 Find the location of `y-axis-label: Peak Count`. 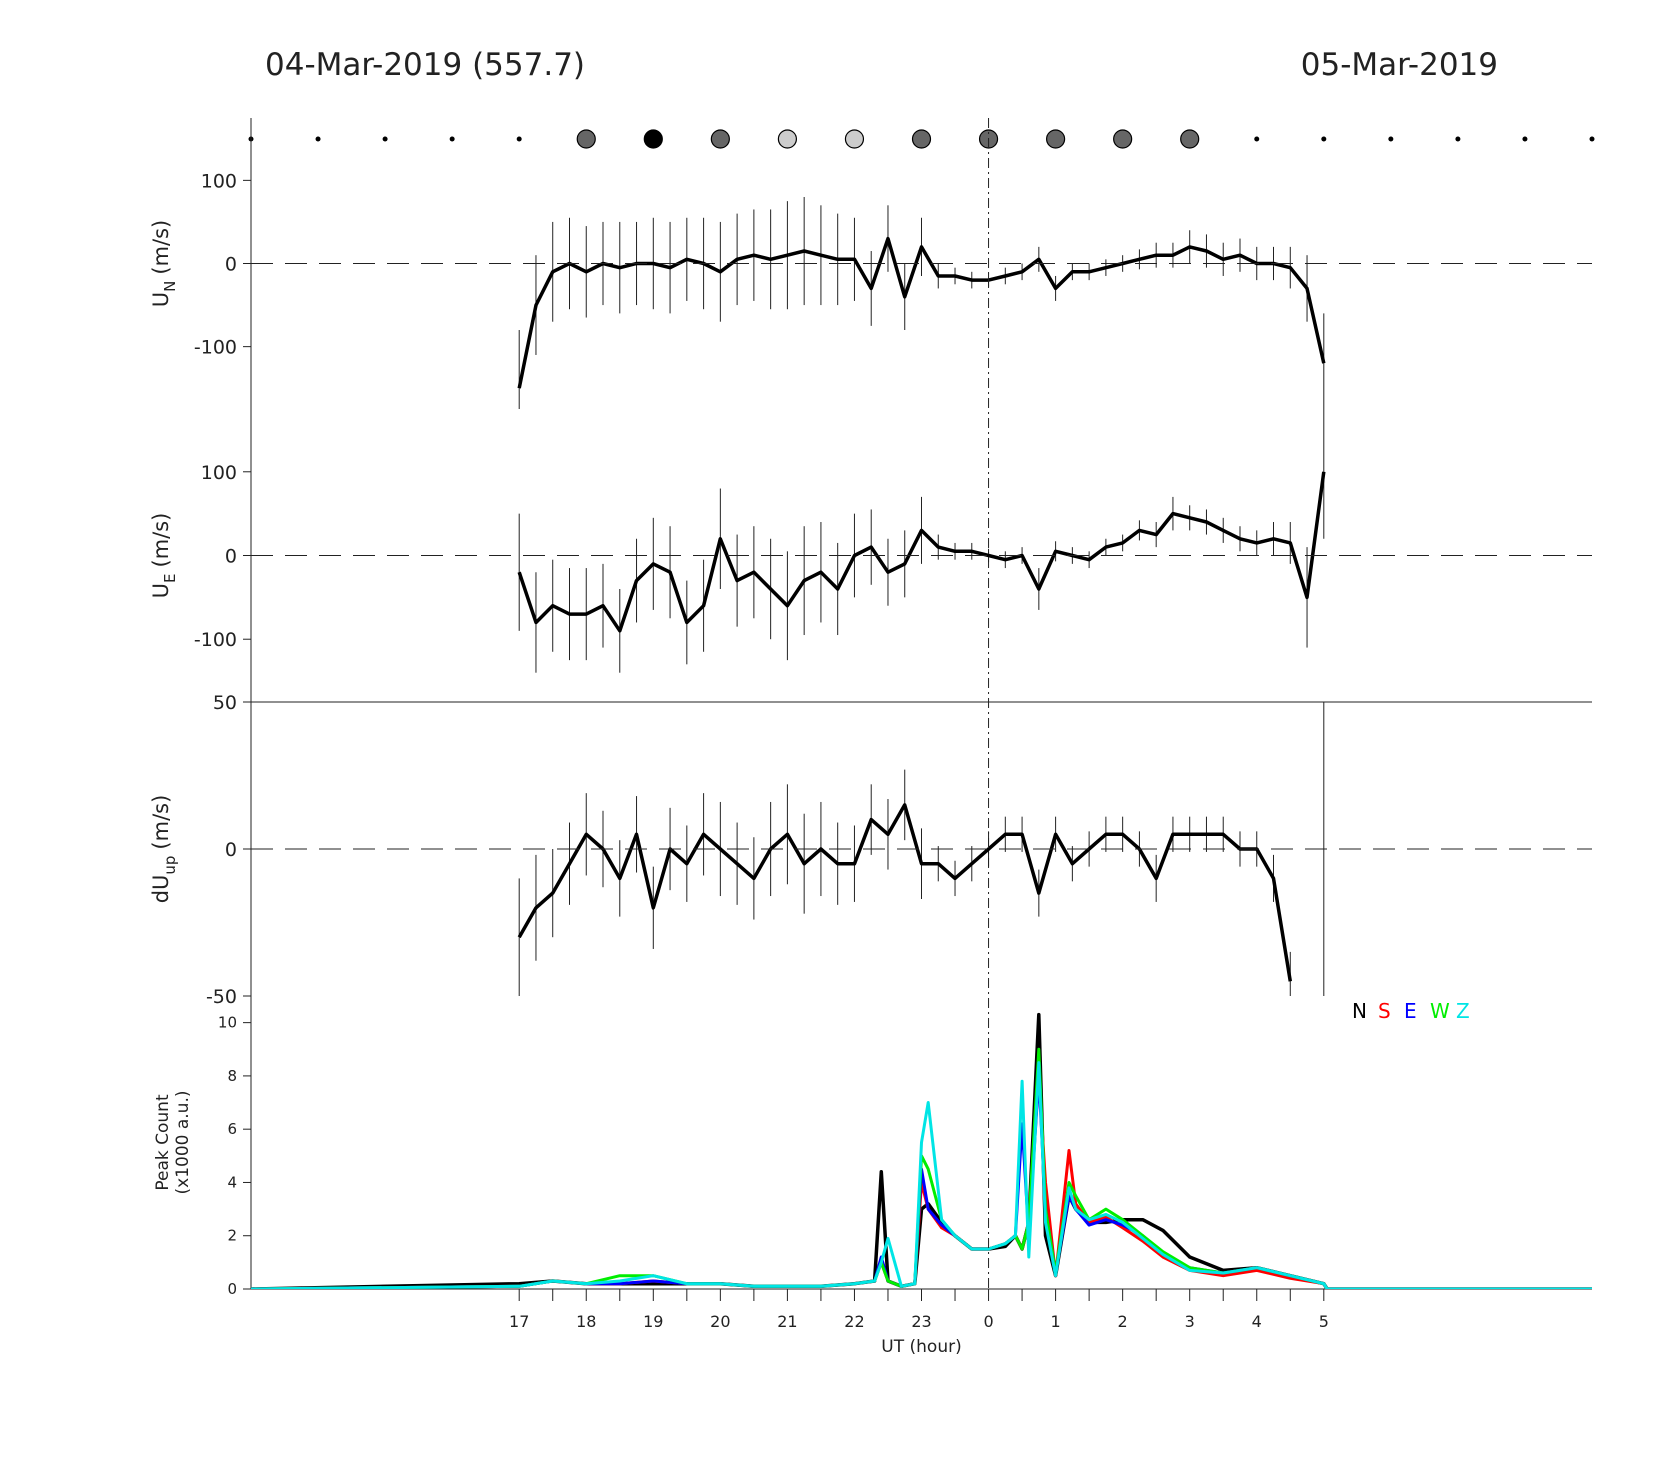

y-axis-label: Peak Count is located at coordinates (163, 1142).